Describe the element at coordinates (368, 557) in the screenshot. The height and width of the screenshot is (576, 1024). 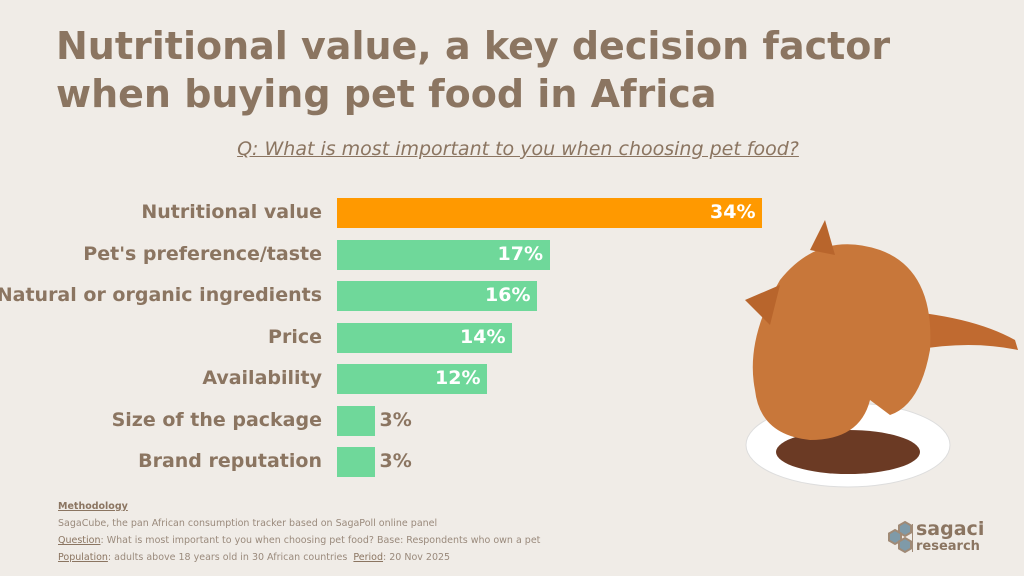
I see `period-label: Period` at that location.